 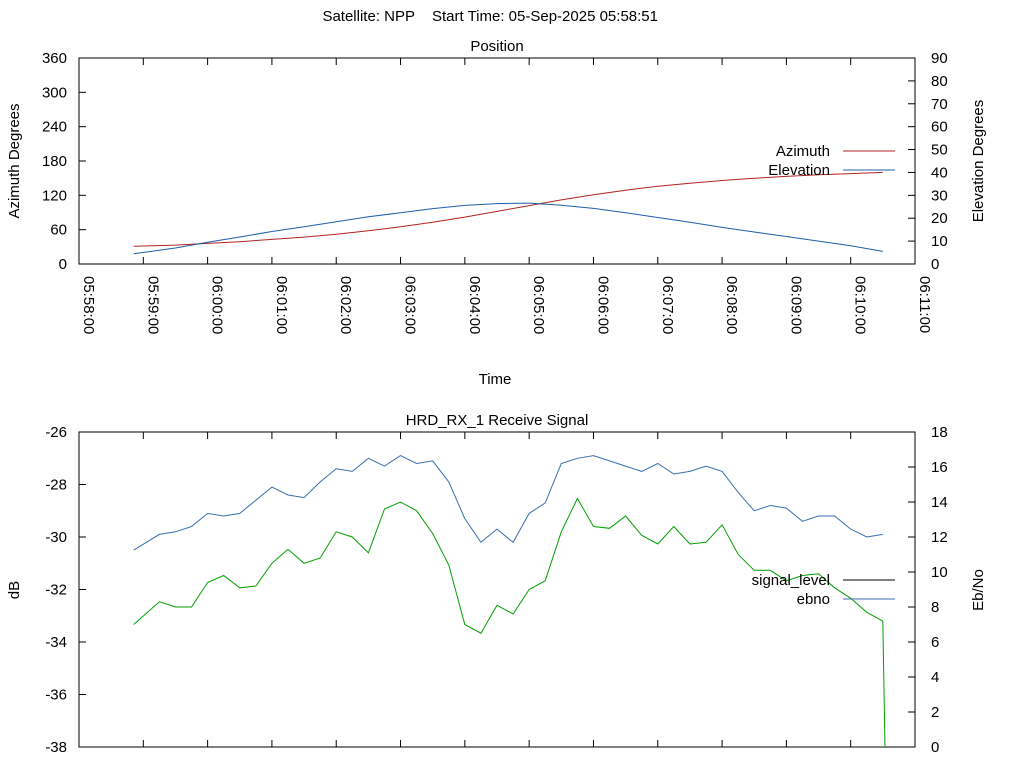 I want to click on azimuth-series-line, so click(x=508, y=209).